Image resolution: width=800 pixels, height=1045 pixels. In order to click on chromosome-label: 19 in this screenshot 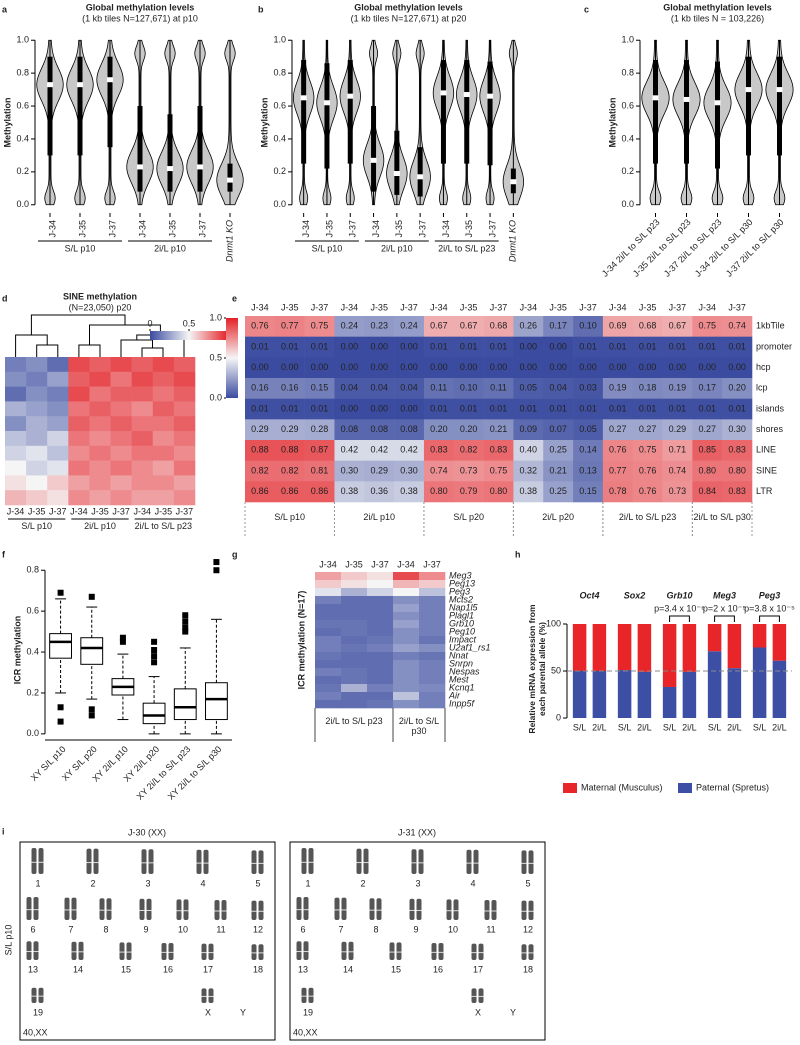, I will do `click(38, 1012)`.